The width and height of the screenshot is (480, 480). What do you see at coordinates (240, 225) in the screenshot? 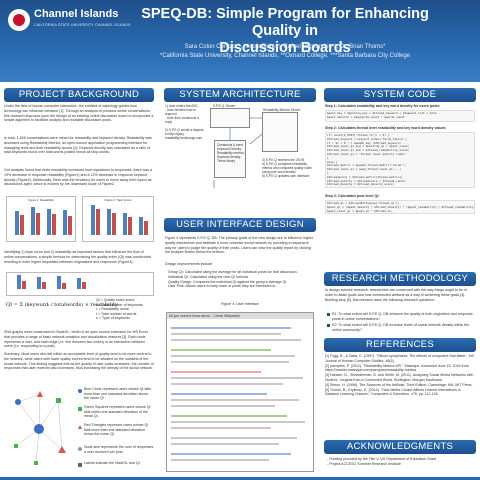
I see `section-user-interface-design: USER INTERFACE DESIGN` at bounding box center [240, 225].